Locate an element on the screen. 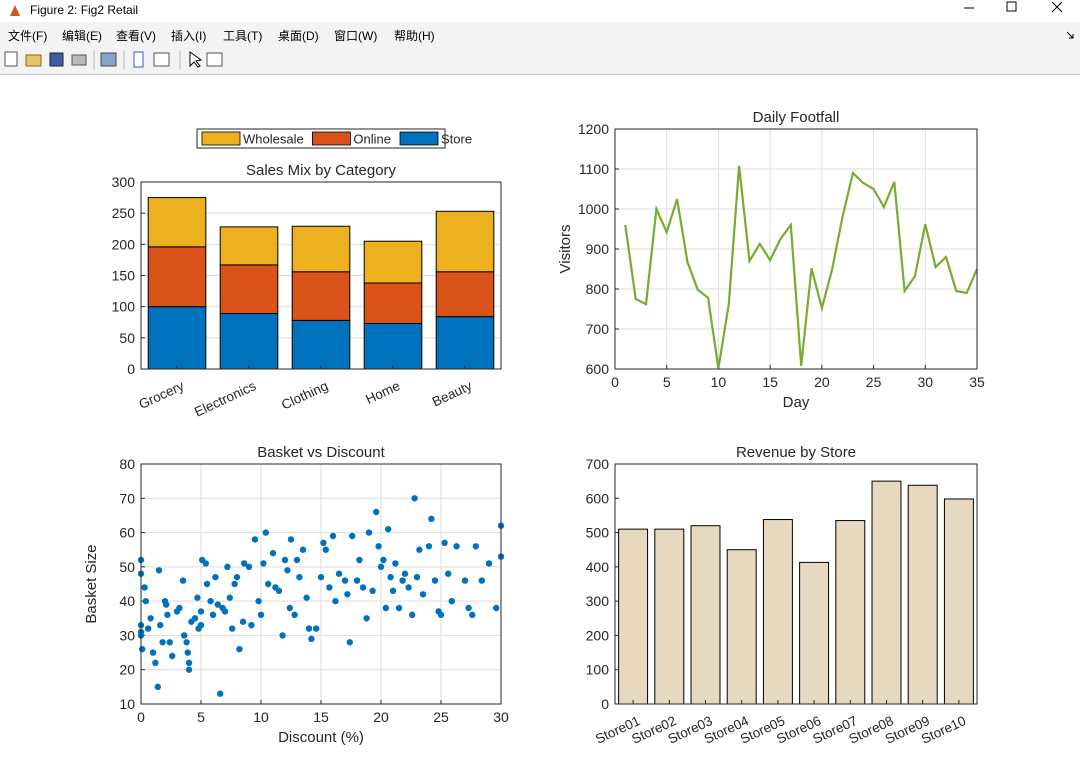 This screenshot has width=1080, height=762. open-icon is located at coordinates (33, 60).